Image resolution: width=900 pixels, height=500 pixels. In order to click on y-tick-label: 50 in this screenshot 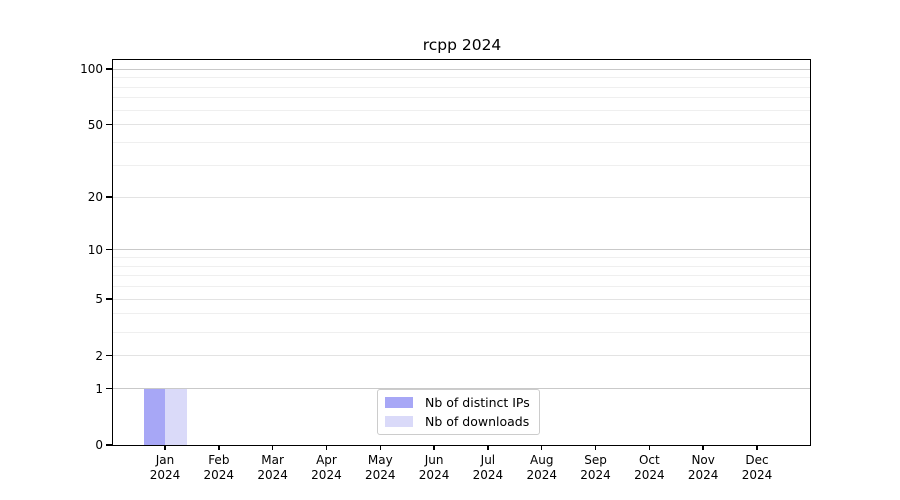, I will do `click(95, 124)`.